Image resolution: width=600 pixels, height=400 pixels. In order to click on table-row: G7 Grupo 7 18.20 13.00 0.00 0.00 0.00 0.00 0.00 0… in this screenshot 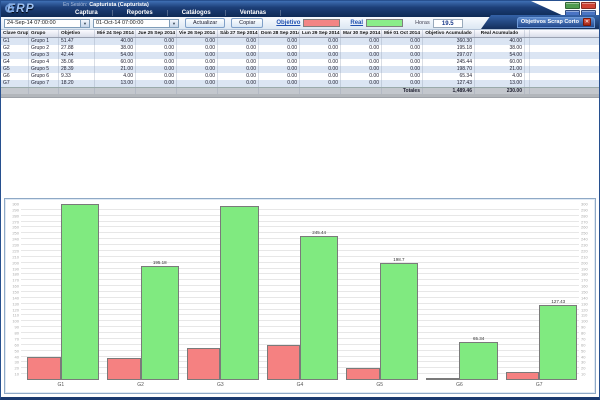, I will do `click(300, 83)`.